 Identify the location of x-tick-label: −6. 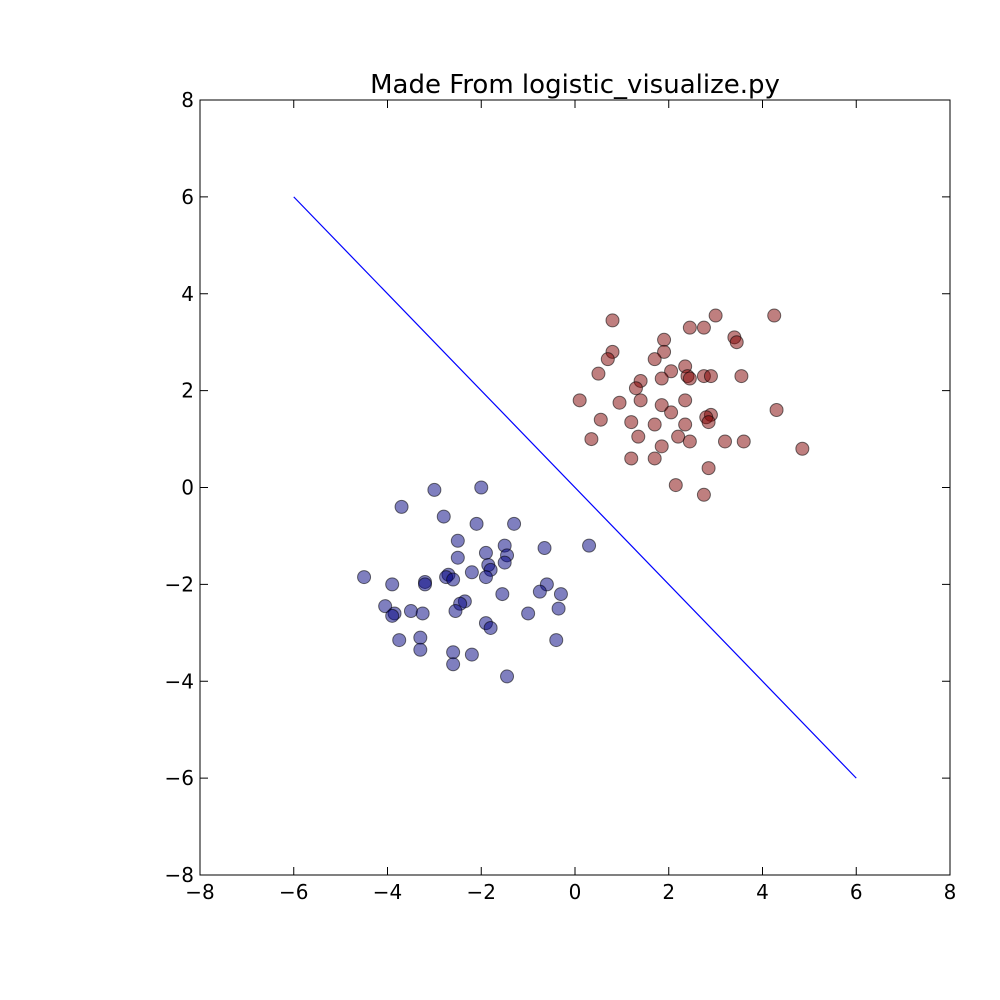
(293, 892).